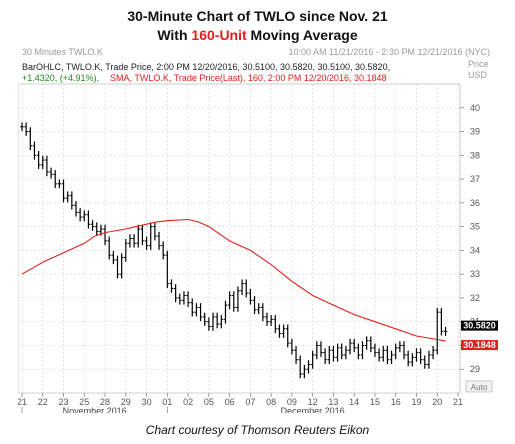 Image resolution: width=515 pixels, height=444 pixels. What do you see at coordinates (475, 132) in the screenshot?
I see `y-tick-label: 39` at bounding box center [475, 132].